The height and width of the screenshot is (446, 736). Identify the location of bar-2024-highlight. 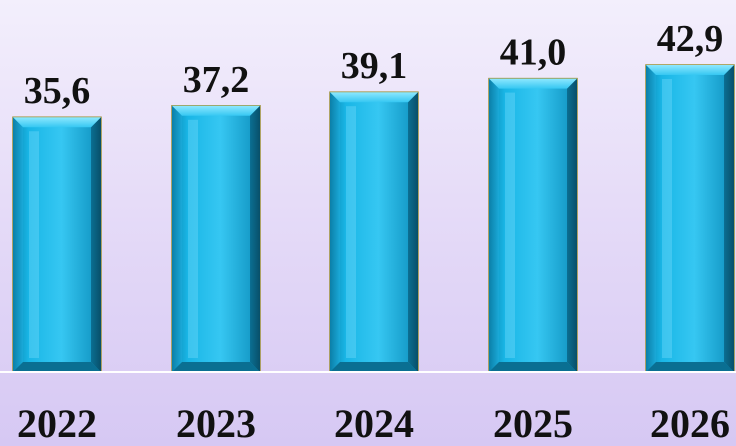
(351, 232).